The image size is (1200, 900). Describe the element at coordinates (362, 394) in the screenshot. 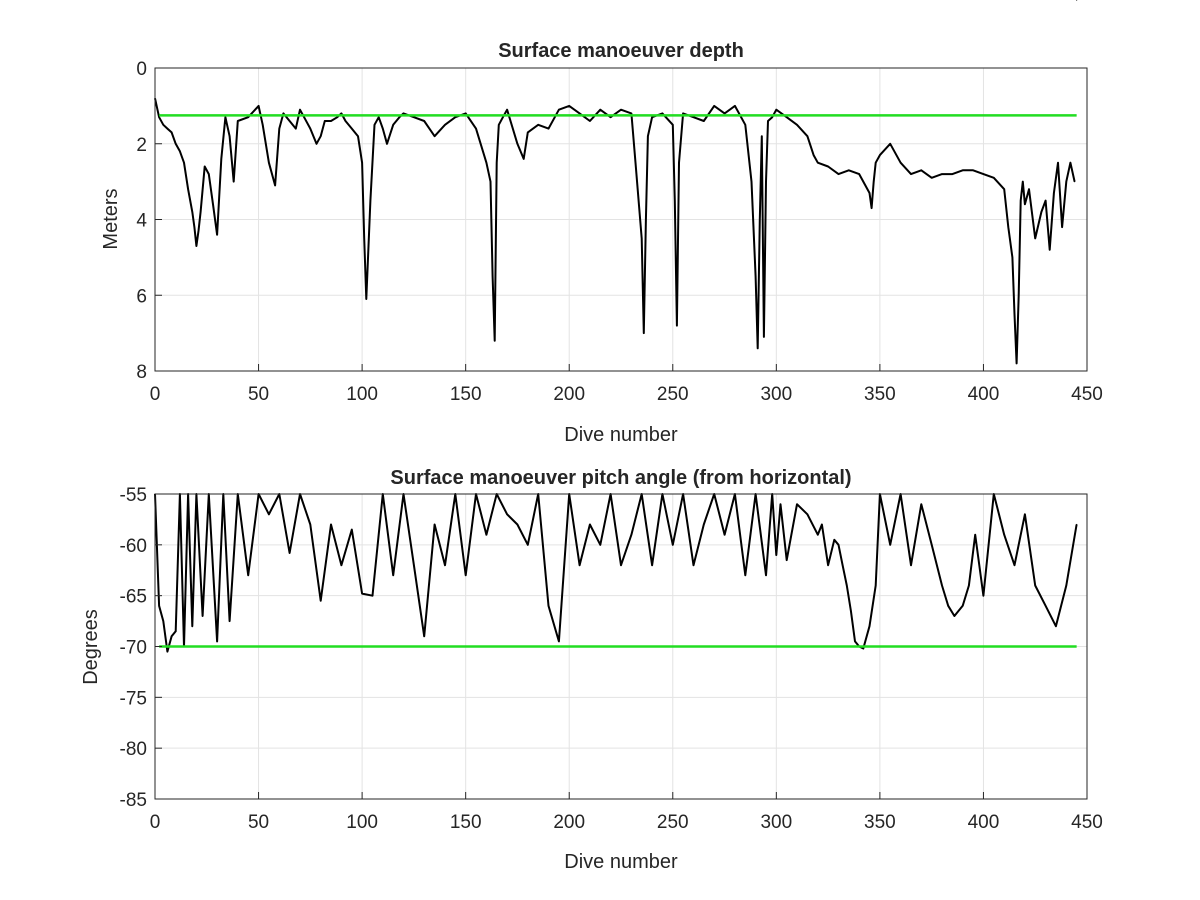

I see `depth-x-tick-label: 100` at that location.